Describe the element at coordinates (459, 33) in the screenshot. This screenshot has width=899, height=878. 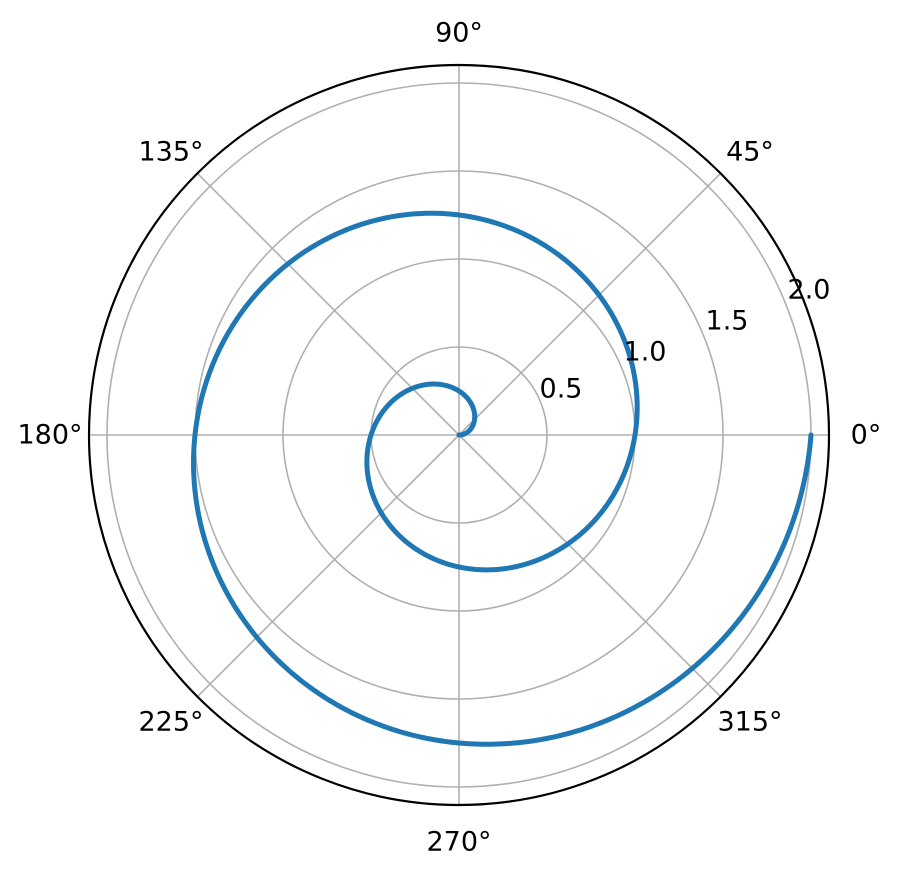
I see `theta-tick-label-90deg: 90°` at that location.